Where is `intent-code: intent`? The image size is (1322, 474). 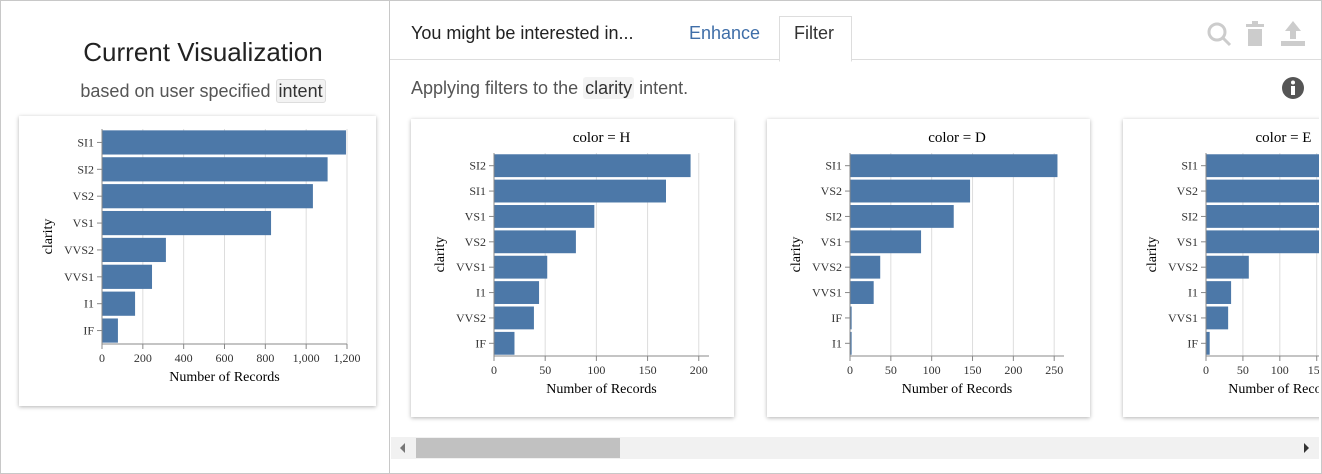
intent-code: intent is located at coordinates (300, 91).